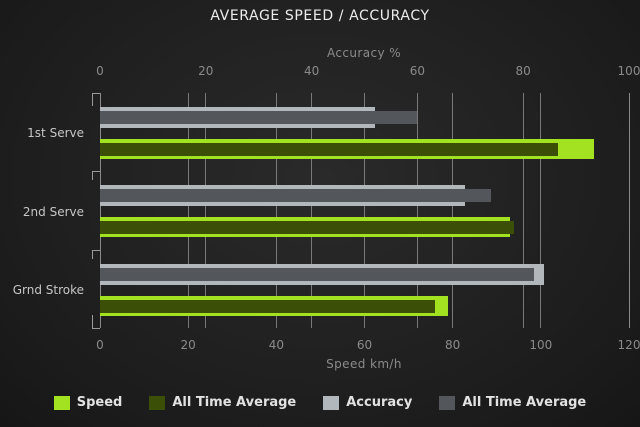  What do you see at coordinates (55, 133) in the screenshot?
I see `category-label-1st-serve: 1st Serve` at bounding box center [55, 133].